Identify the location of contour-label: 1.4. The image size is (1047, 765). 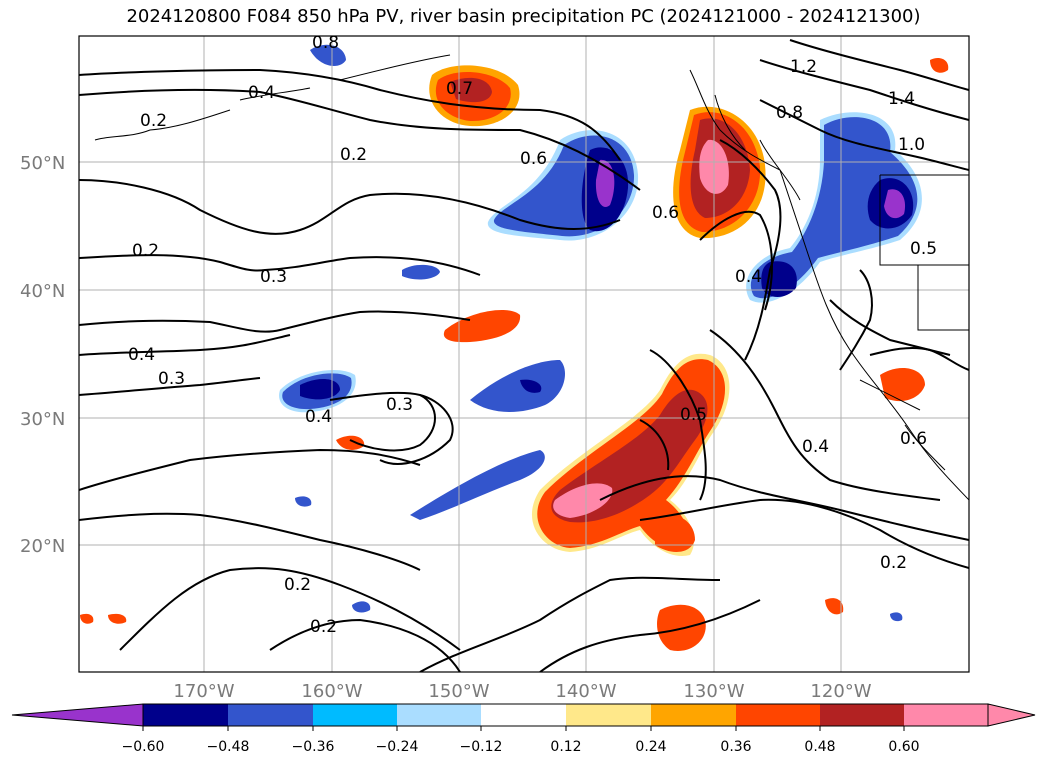
(901, 99).